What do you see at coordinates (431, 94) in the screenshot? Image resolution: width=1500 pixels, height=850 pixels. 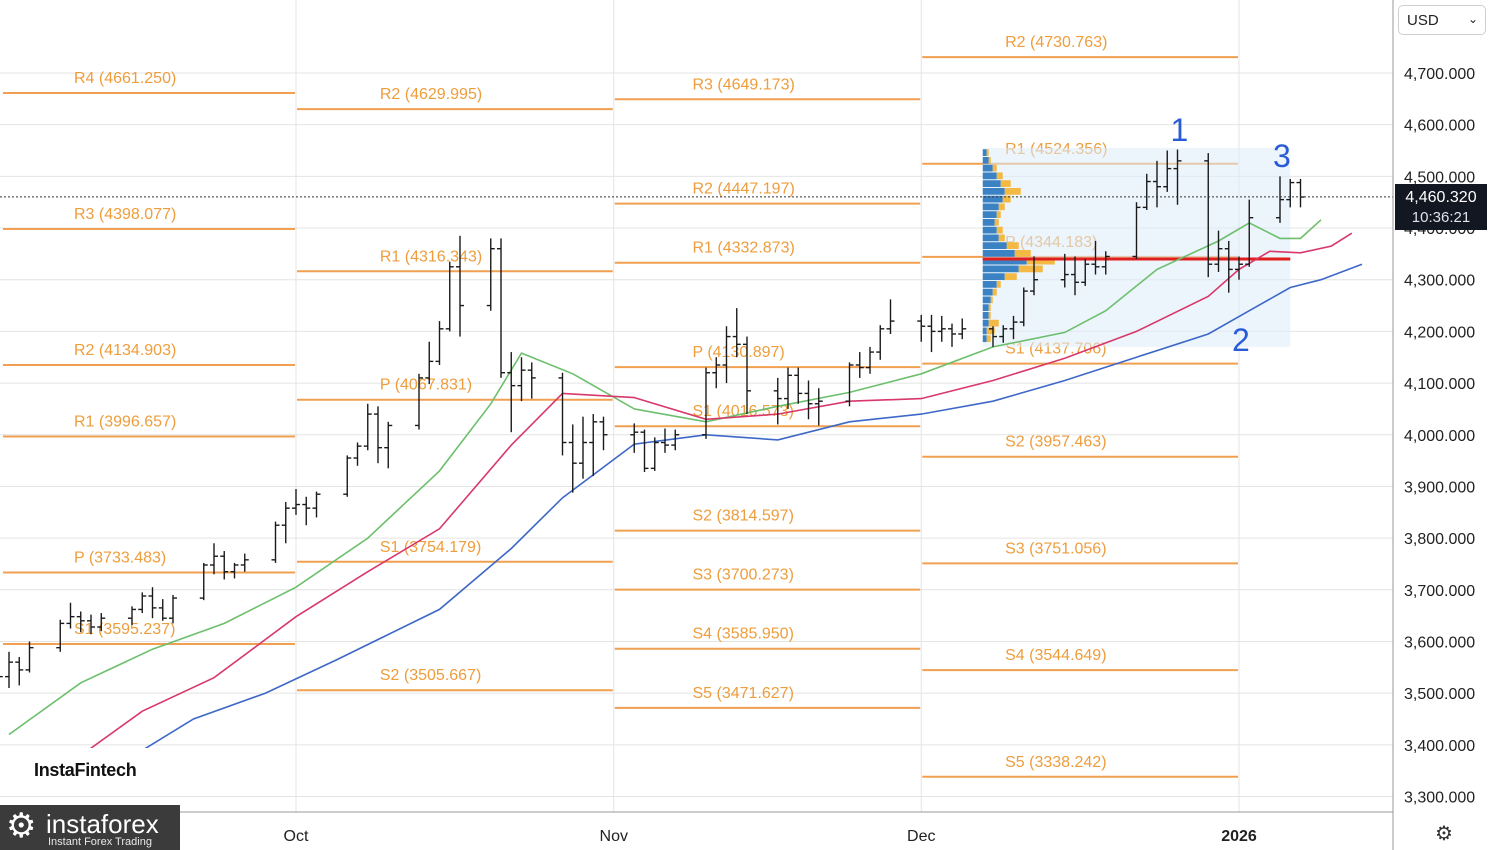 I see `pivot-label: R2 (4629.995)` at bounding box center [431, 94].